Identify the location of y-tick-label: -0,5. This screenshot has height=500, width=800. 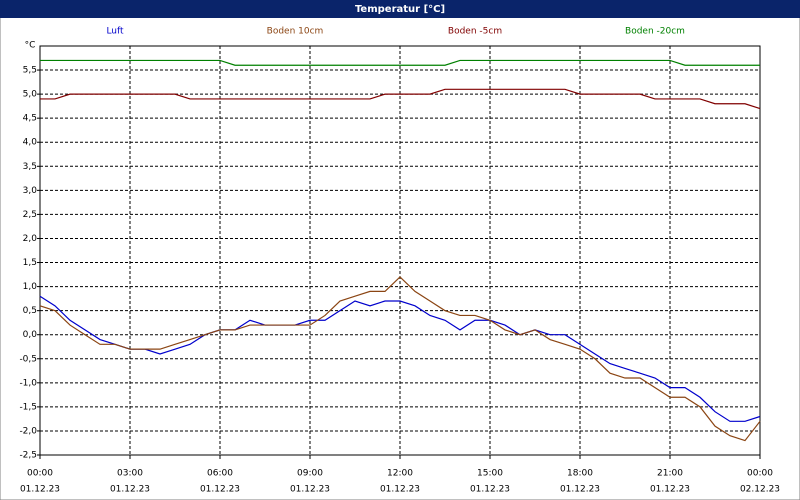
(28, 359).